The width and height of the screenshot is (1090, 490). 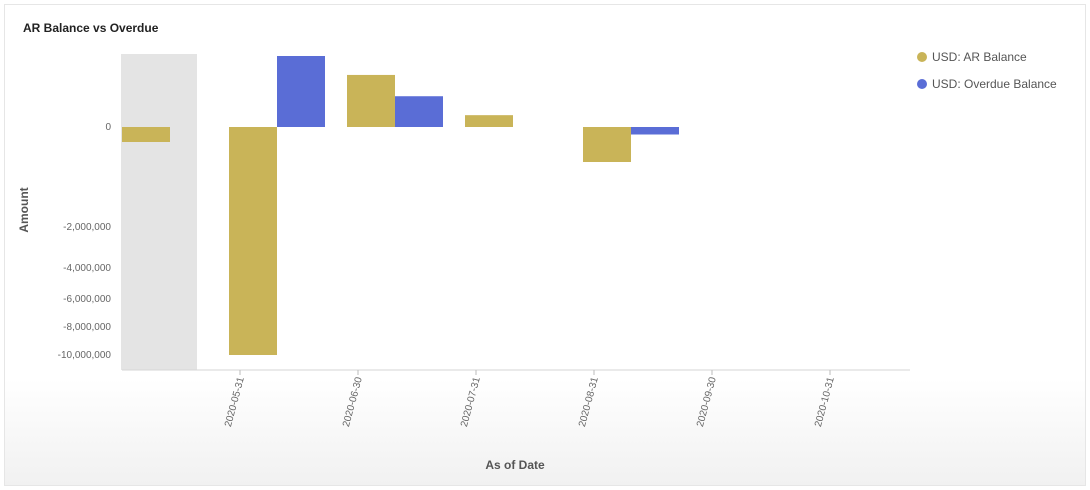 What do you see at coordinates (589, 402) in the screenshot?
I see `x-tick-label: 2020-08-31` at bounding box center [589, 402].